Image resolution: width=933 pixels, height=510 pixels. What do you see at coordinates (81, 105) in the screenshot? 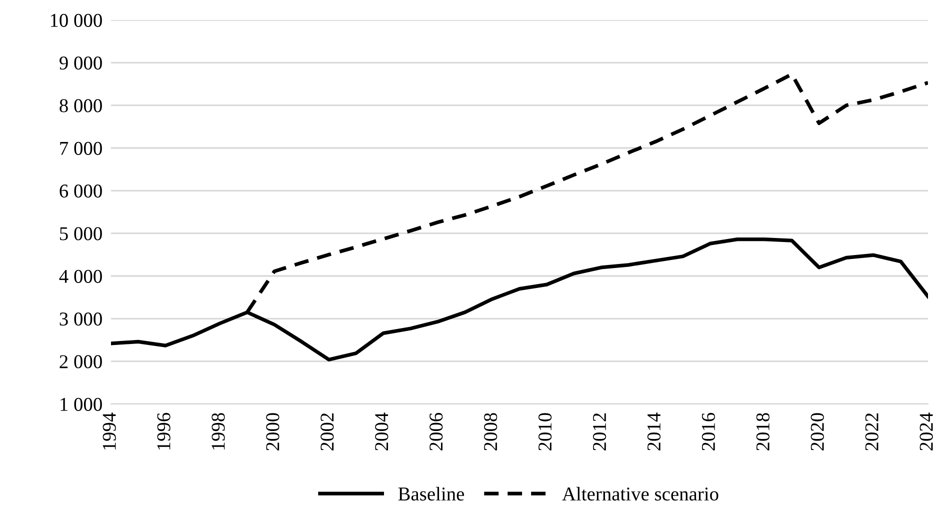
I see `y-tick-label: 8 000` at bounding box center [81, 105].